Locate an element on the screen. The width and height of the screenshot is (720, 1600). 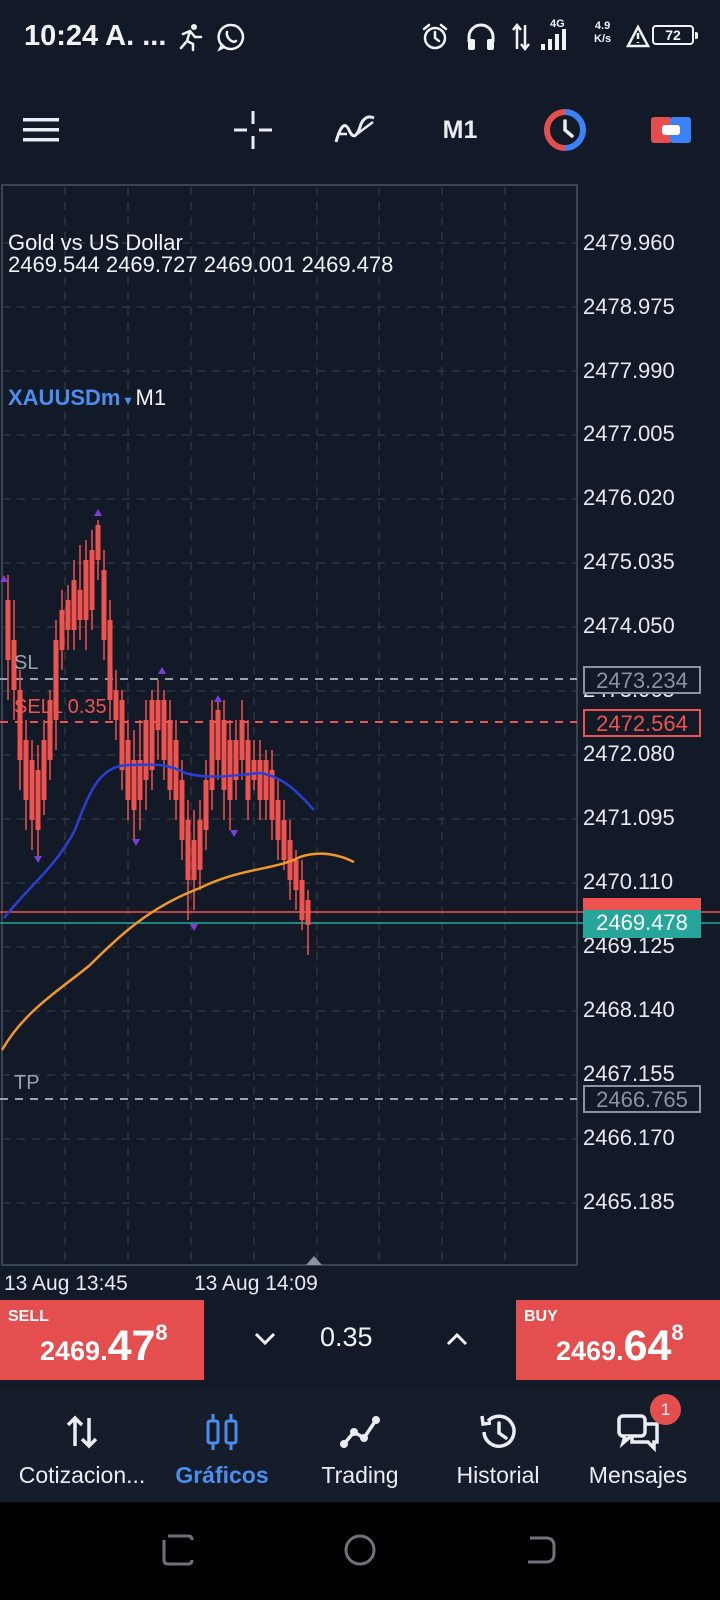
price-axis-label: 2472.080 is located at coordinates (629, 753).